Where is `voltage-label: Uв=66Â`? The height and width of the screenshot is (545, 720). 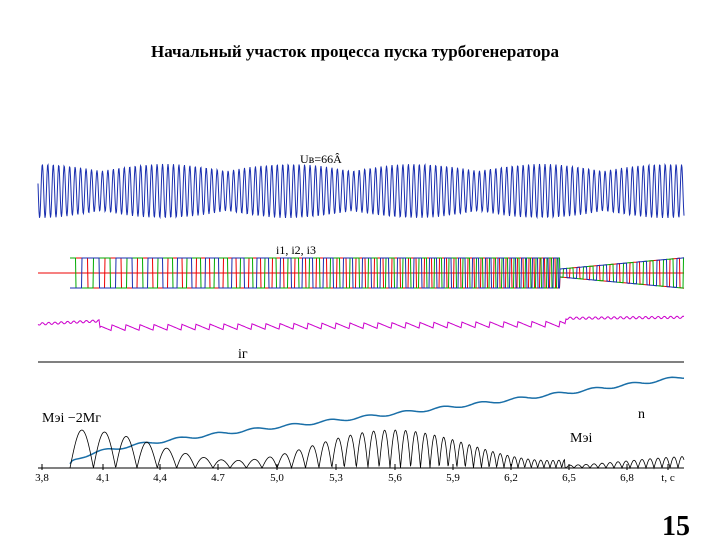 voltage-label: Uв=66Â is located at coordinates (321, 159).